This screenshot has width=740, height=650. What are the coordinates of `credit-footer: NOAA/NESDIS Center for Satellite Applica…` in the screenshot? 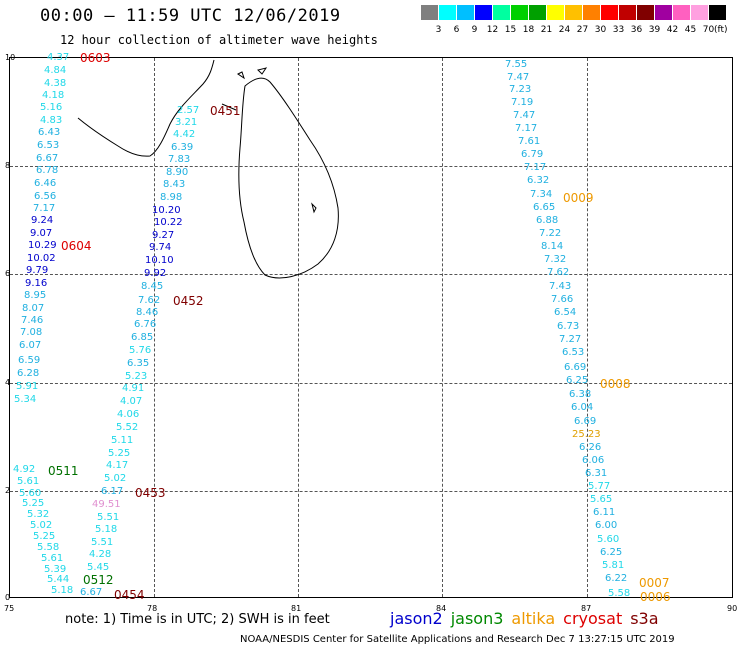 It's located at (457, 639).